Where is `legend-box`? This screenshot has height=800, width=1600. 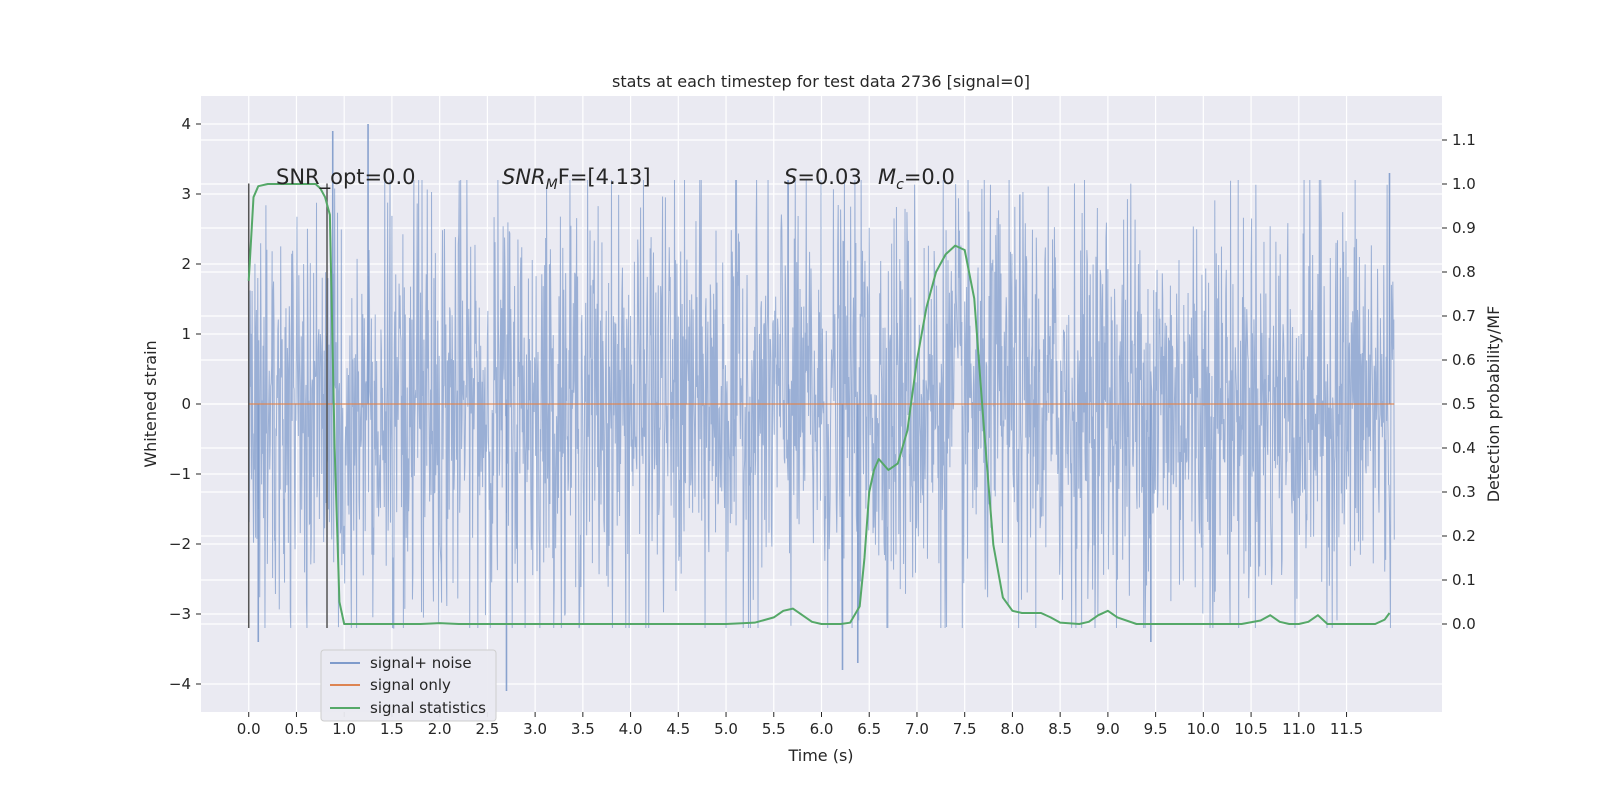
legend-box is located at coordinates (408, 685).